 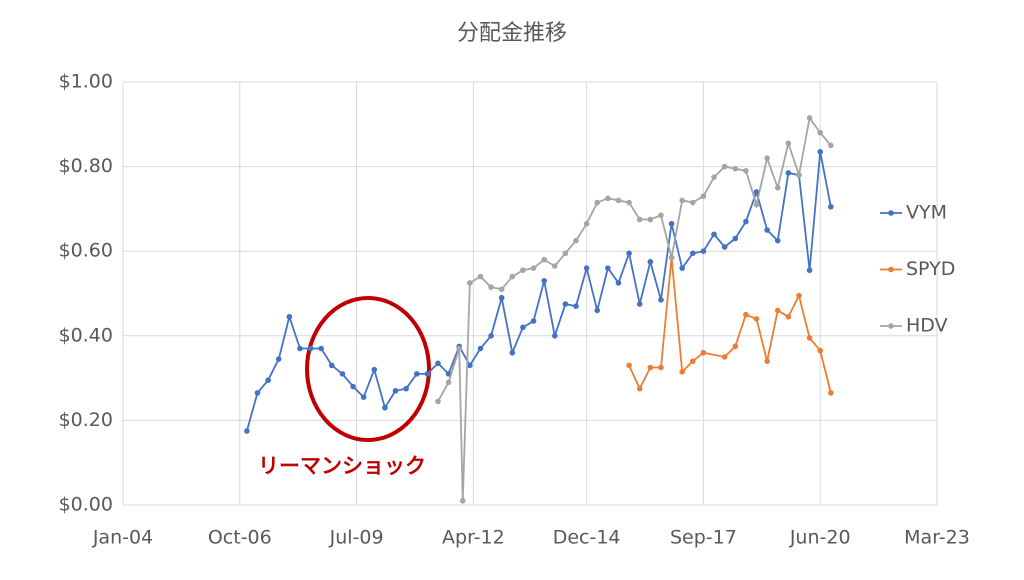 What do you see at coordinates (356, 538) in the screenshot?
I see `x-tick-label: Jul-09` at bounding box center [356, 538].